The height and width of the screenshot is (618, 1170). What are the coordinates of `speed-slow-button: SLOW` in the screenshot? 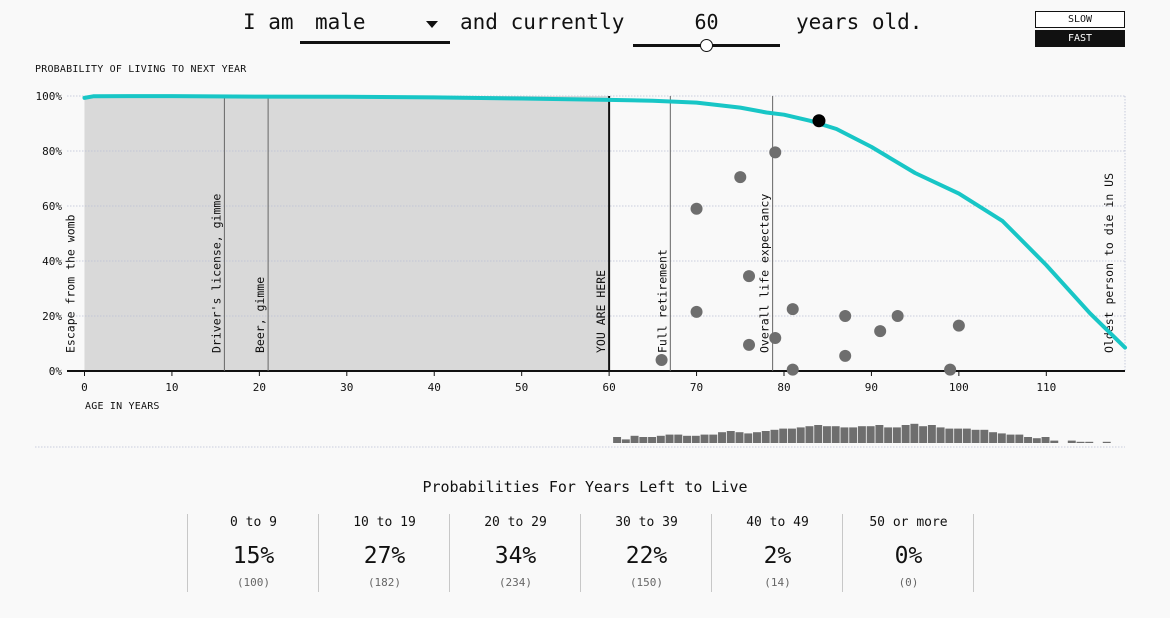 It's located at (1080, 19).